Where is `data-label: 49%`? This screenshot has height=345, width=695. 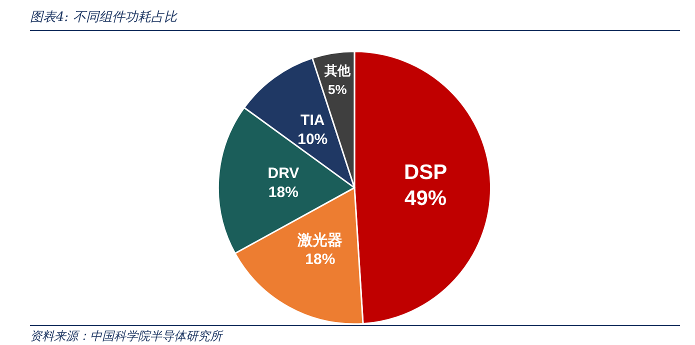
data-label: 49% is located at coordinates (425, 198).